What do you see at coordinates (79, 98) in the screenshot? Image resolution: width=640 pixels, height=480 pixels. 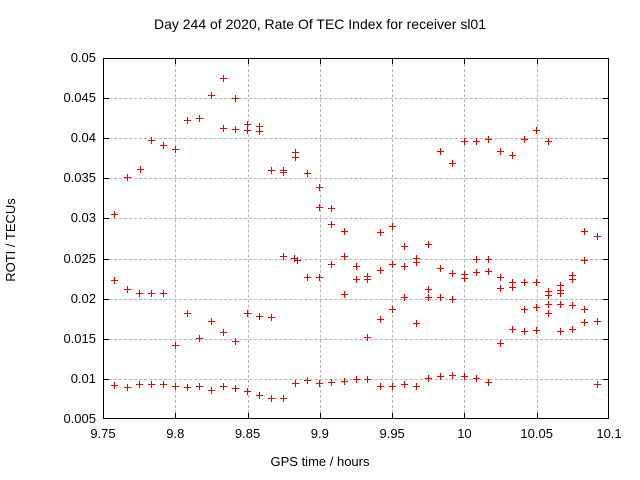 I see `y-tick-label: 0.045` at bounding box center [79, 98].